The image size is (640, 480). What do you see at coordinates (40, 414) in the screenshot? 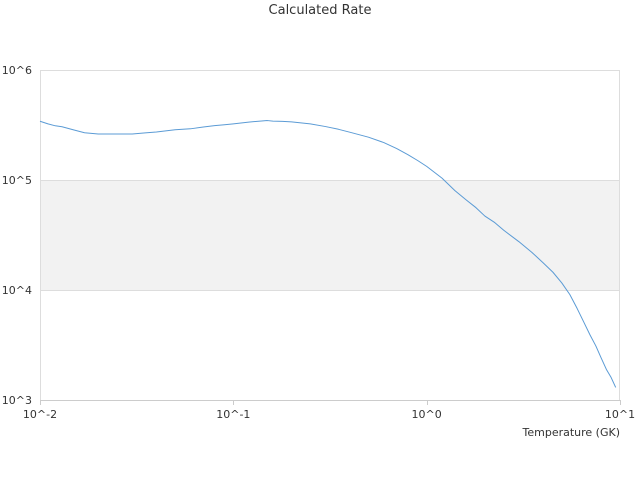
I see `x-tick-label: 10^-2` at bounding box center [40, 414].